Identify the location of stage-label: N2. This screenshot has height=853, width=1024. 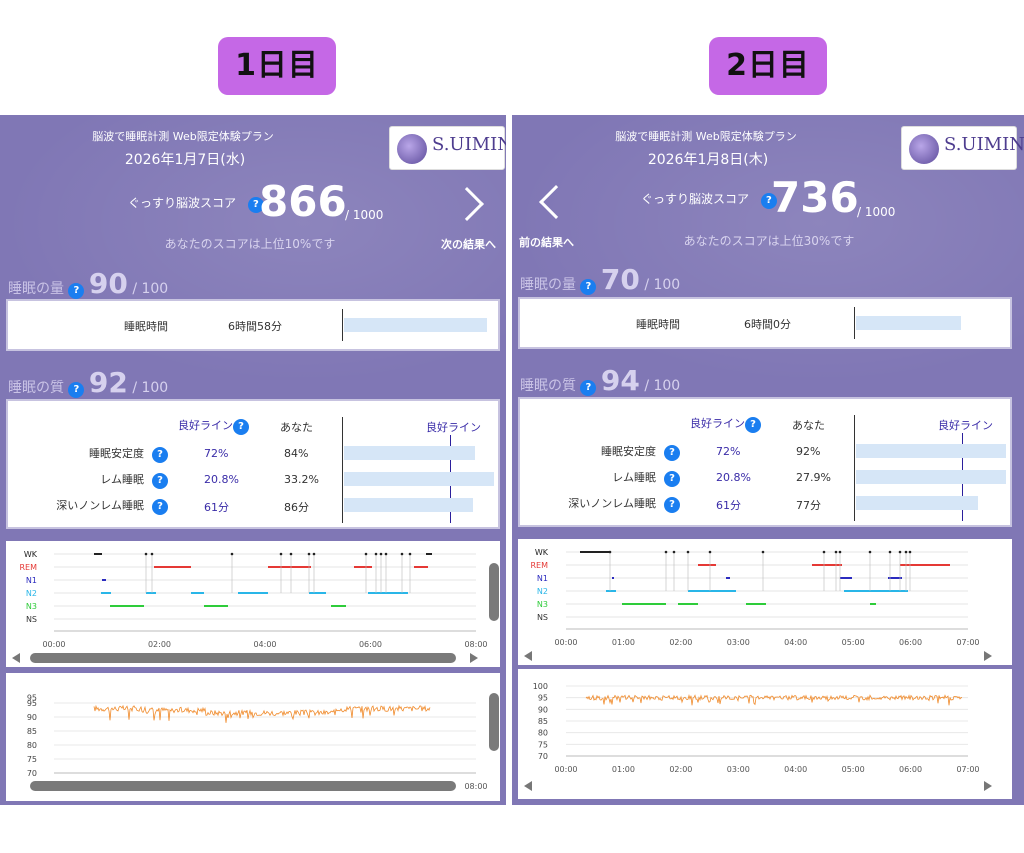
(31, 593).